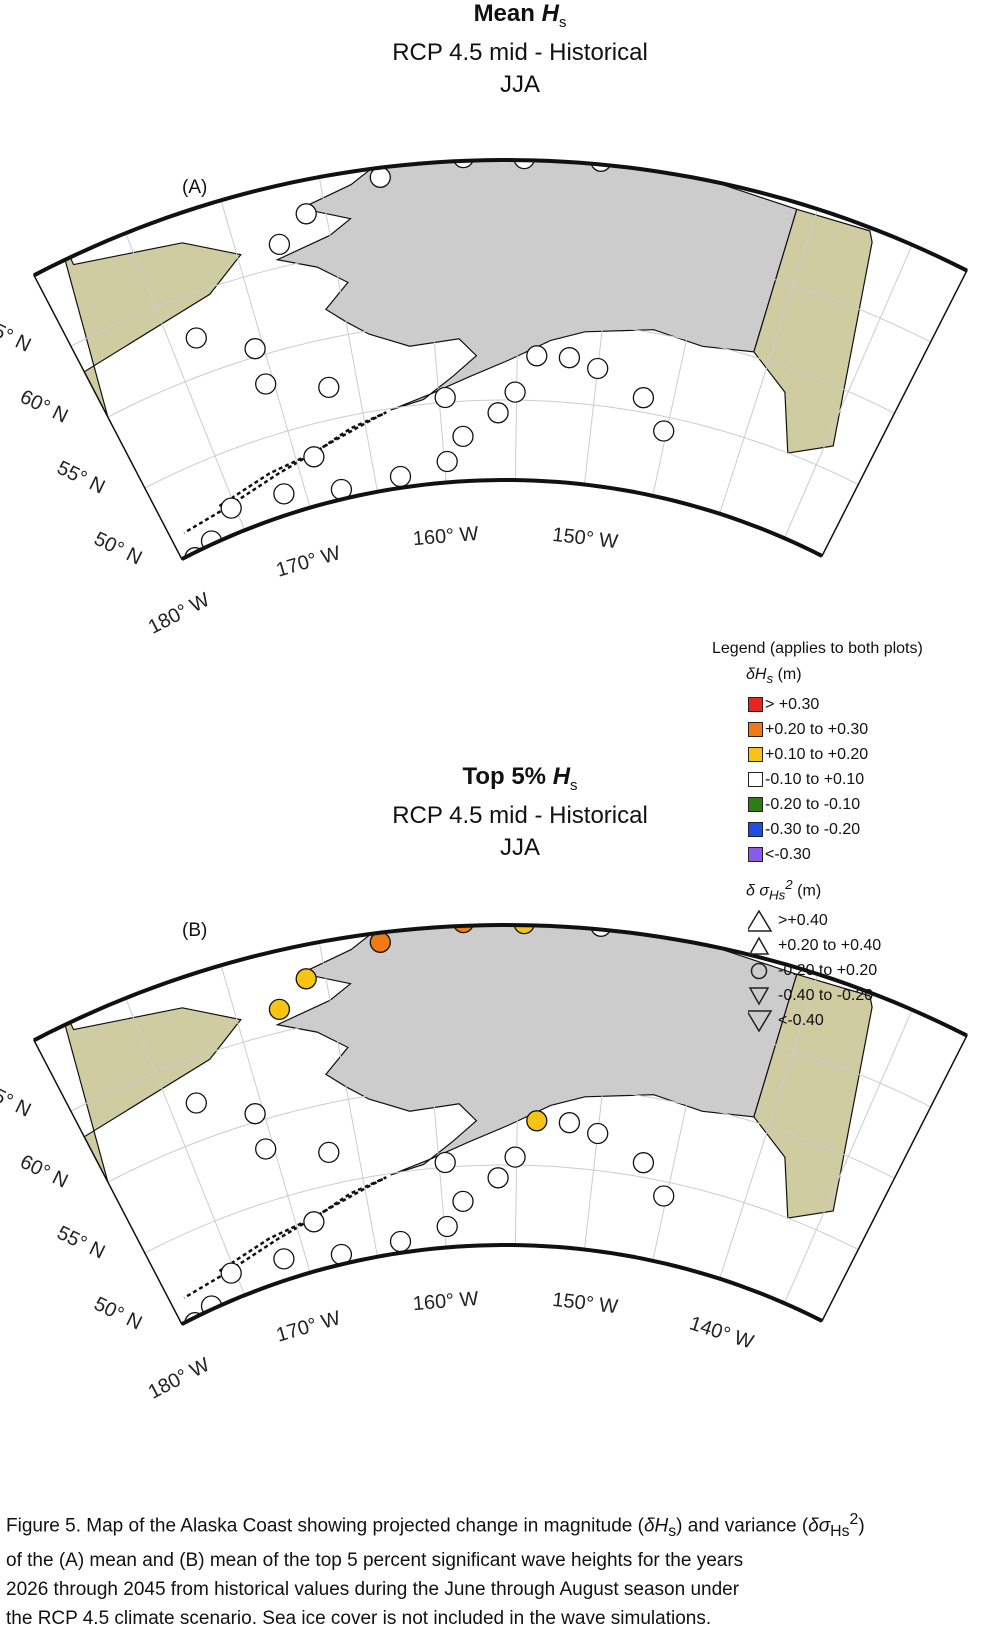 The width and height of the screenshot is (1000, 1633). I want to click on legend-shape-item: +0.20 to +0.40, so click(870, 946).